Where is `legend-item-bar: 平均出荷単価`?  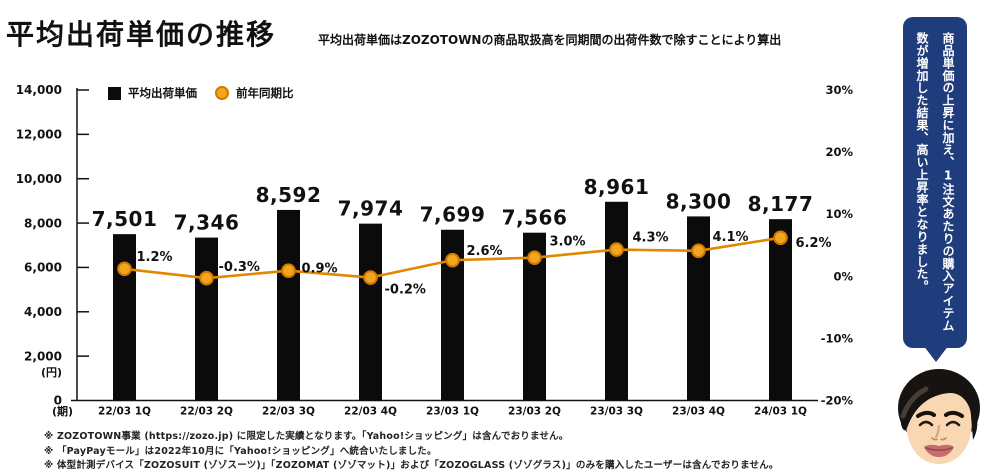
legend-item-bar: 平均出荷単価 is located at coordinates (152, 93).